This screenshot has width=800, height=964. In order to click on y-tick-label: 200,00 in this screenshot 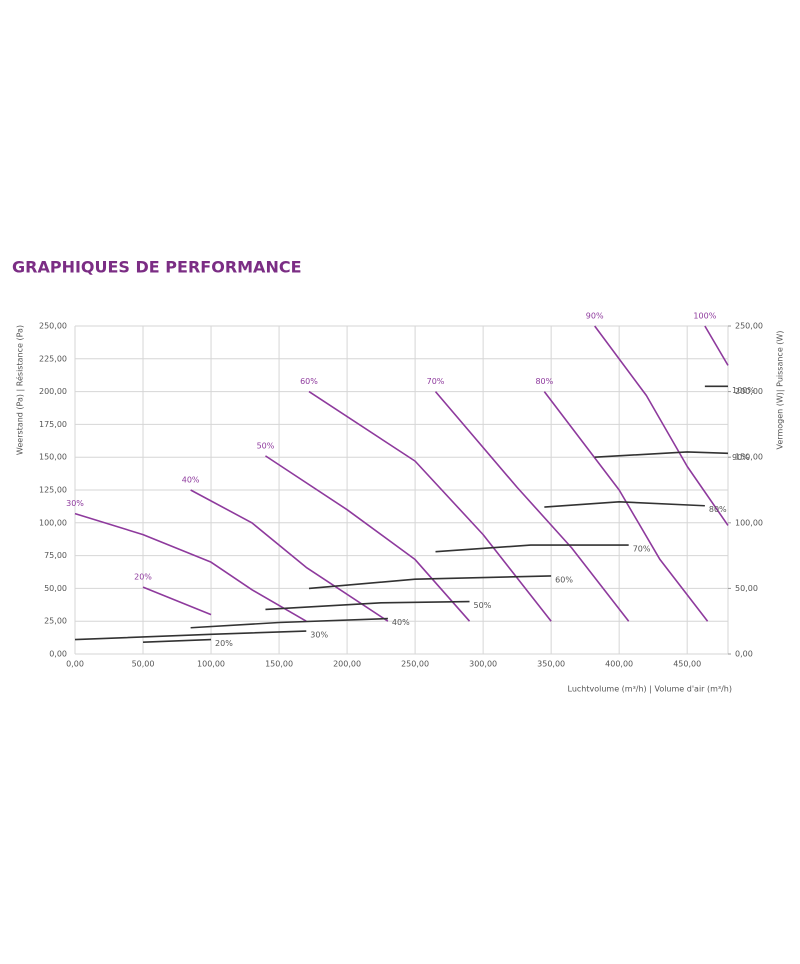, I will do `click(53, 391)`.